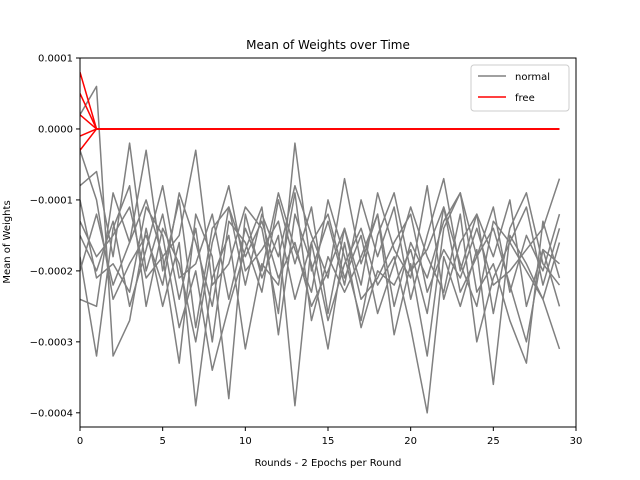 The image size is (640, 480). Describe the element at coordinates (51, 200) in the screenshot. I see `y-tick-label: −0.0001` at that location.